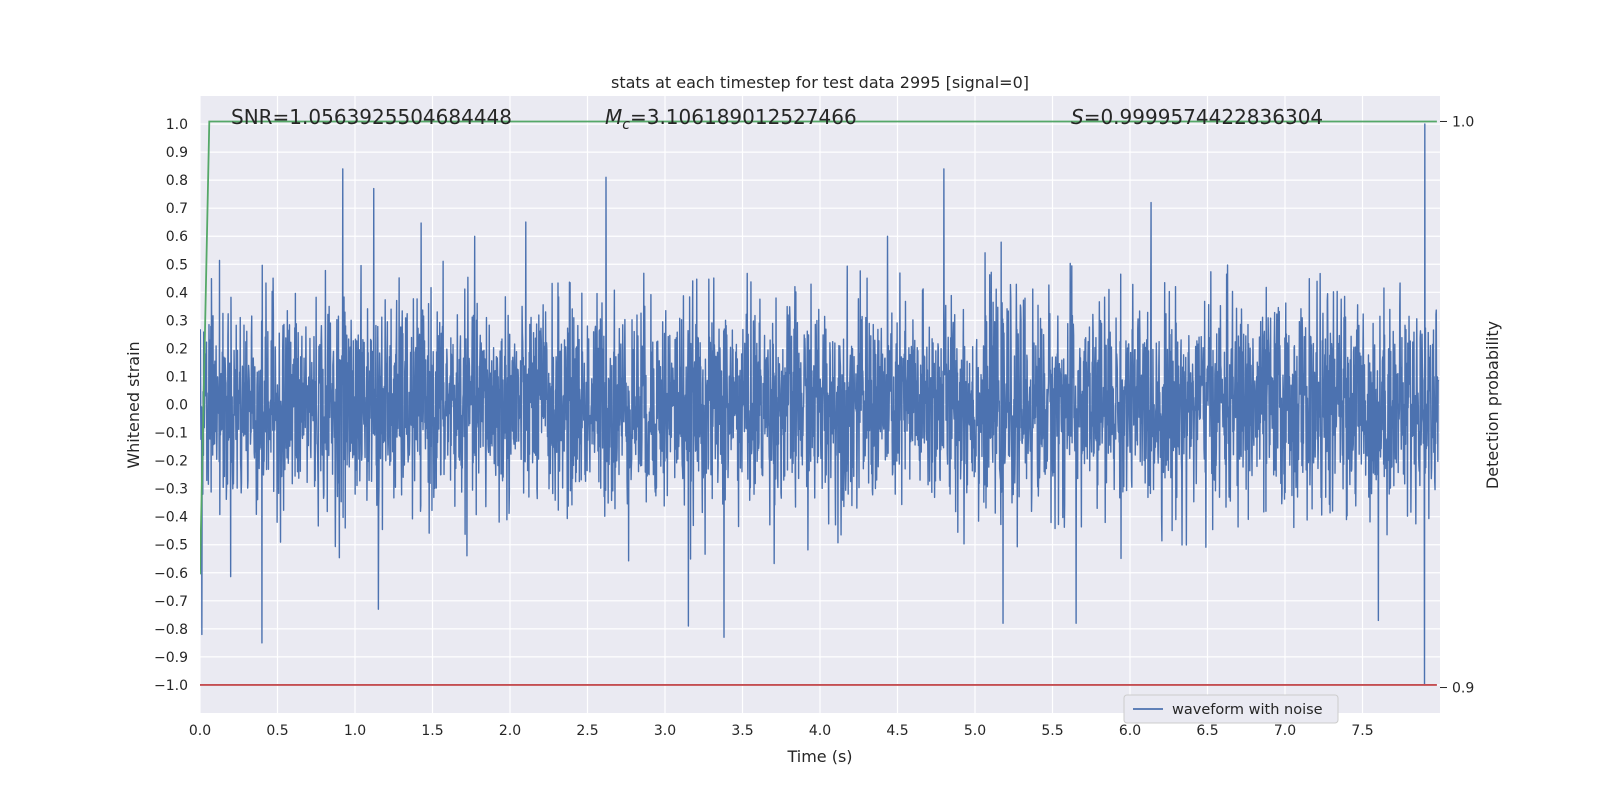 The image size is (1600, 800). I want to click on x-tick-label: 6.5, so click(1207, 731).